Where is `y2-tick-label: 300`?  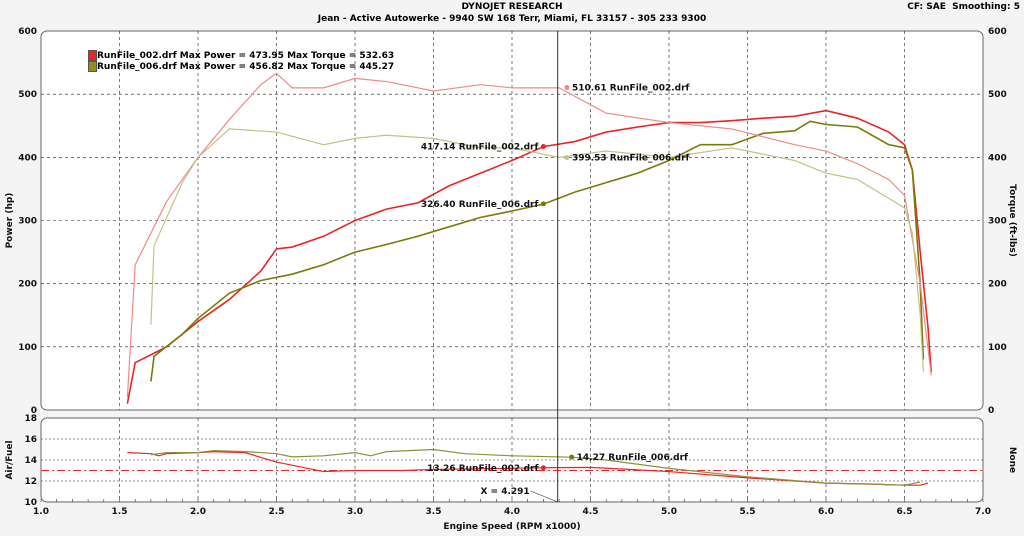 y2-tick-label: 300 is located at coordinates (997, 222).